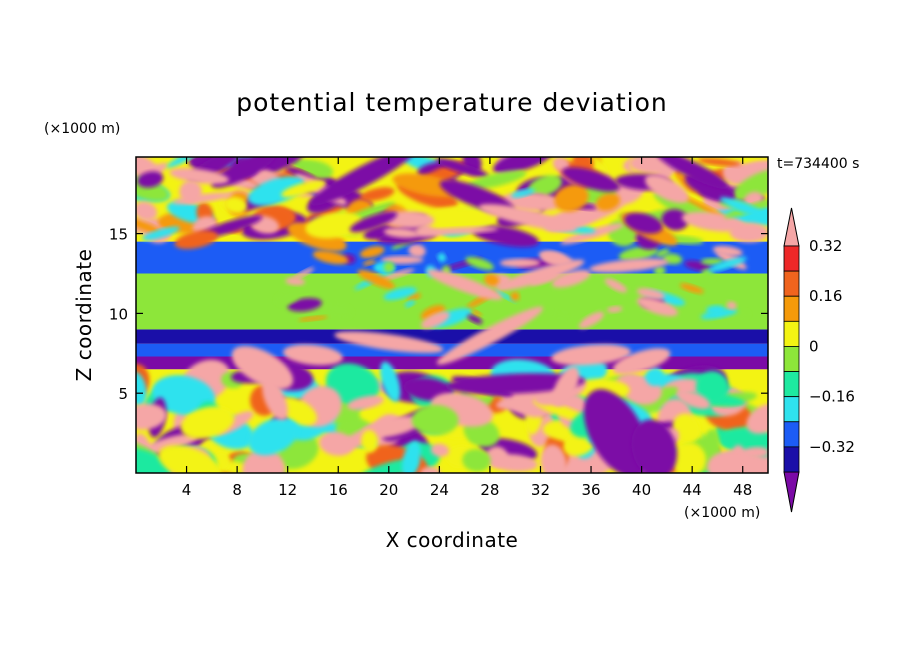  Describe the element at coordinates (818, 164) in the screenshot. I see `time-label: t=734400 s` at that location.